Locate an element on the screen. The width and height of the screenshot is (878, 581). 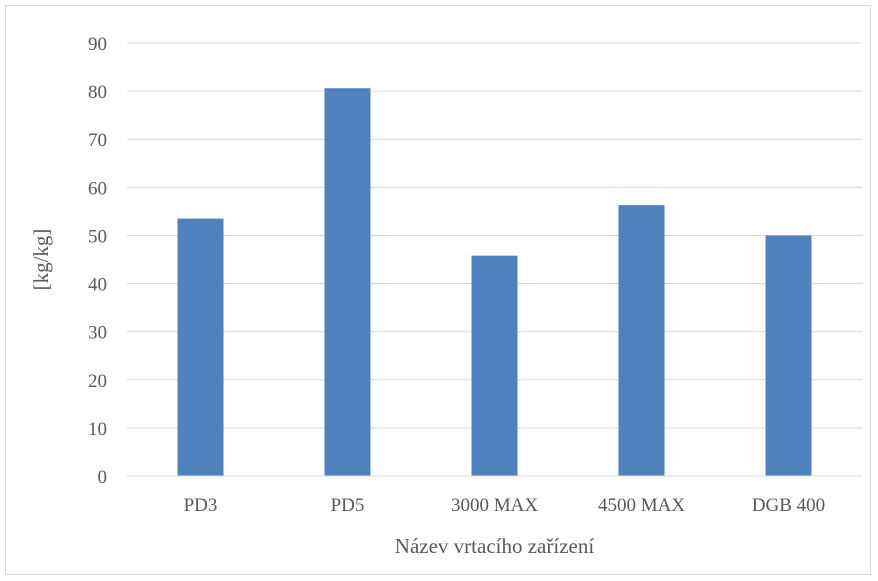
x-tick-label: 4500 MAX is located at coordinates (641, 505).